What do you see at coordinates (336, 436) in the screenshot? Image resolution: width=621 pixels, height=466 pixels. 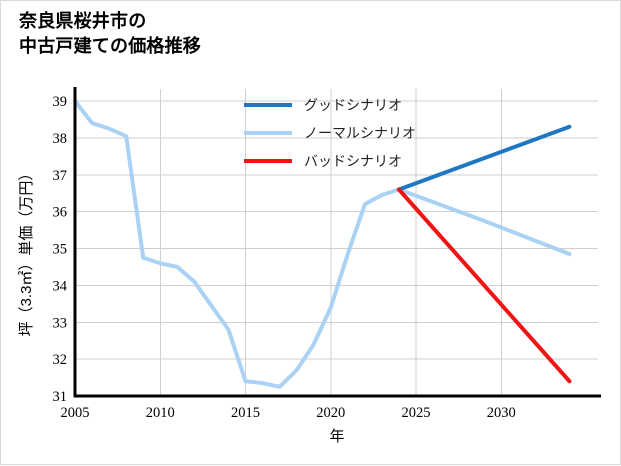 I see `x-axis-title: 年` at bounding box center [336, 436].